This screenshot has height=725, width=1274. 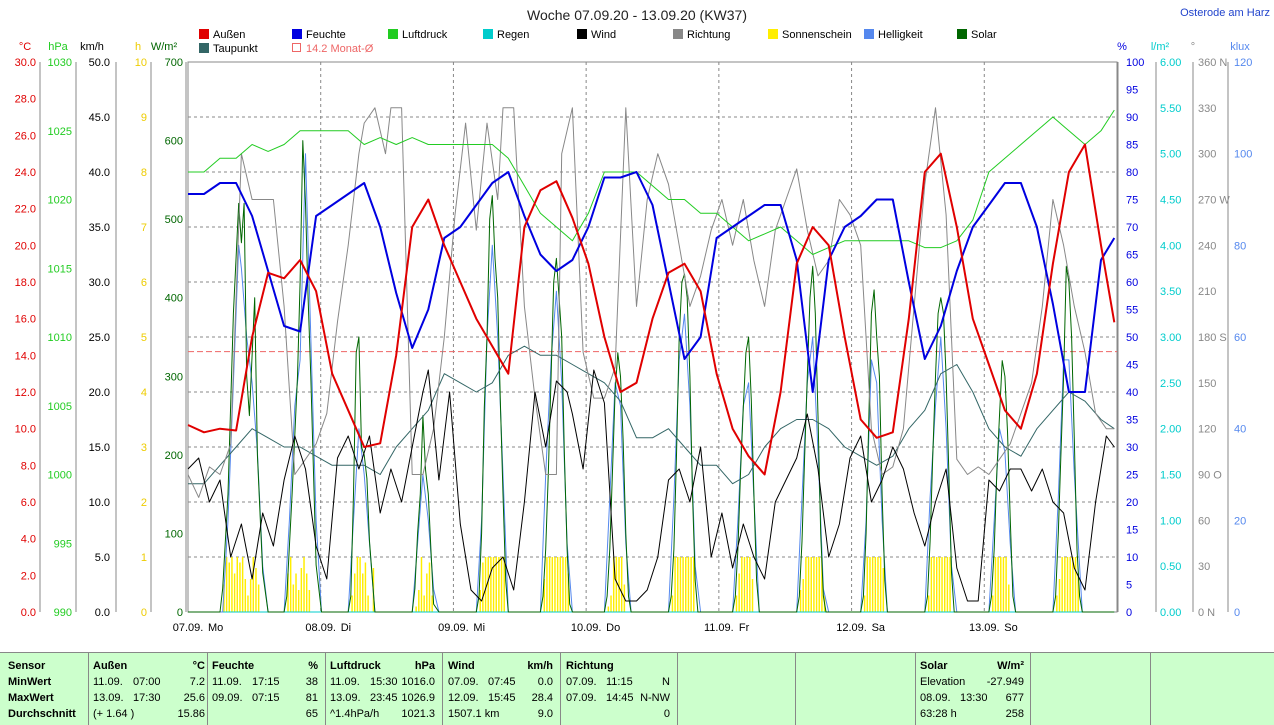 What do you see at coordinates (1170, 63) in the screenshot?
I see `axis-tick-label: 6.00` at bounding box center [1170, 63].